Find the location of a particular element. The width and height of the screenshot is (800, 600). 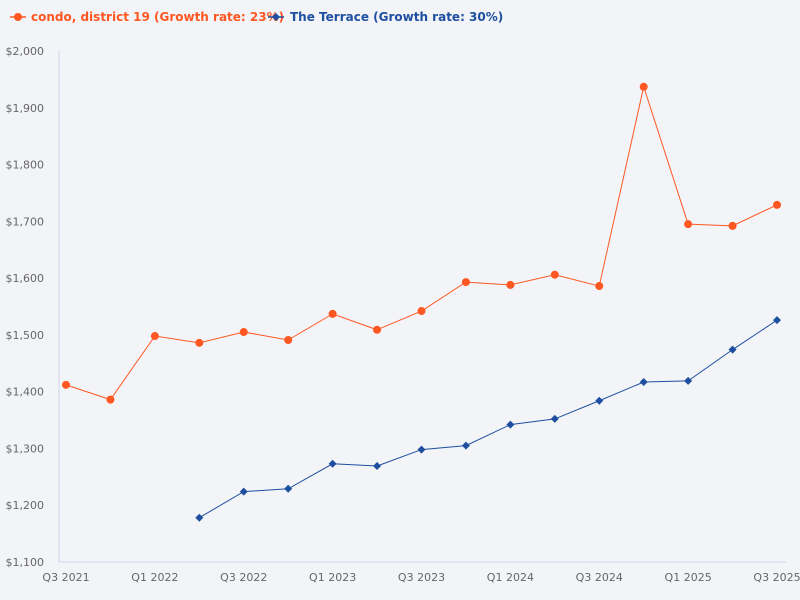

y-tick-label: $1,300 is located at coordinates (25, 448).